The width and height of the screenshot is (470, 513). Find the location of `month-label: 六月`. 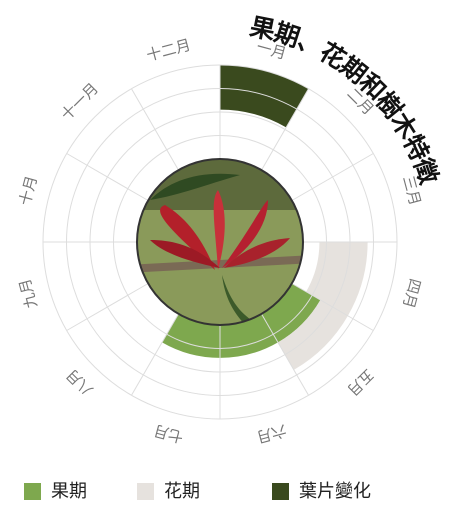

month-label: 六月 is located at coordinates (272, 433).